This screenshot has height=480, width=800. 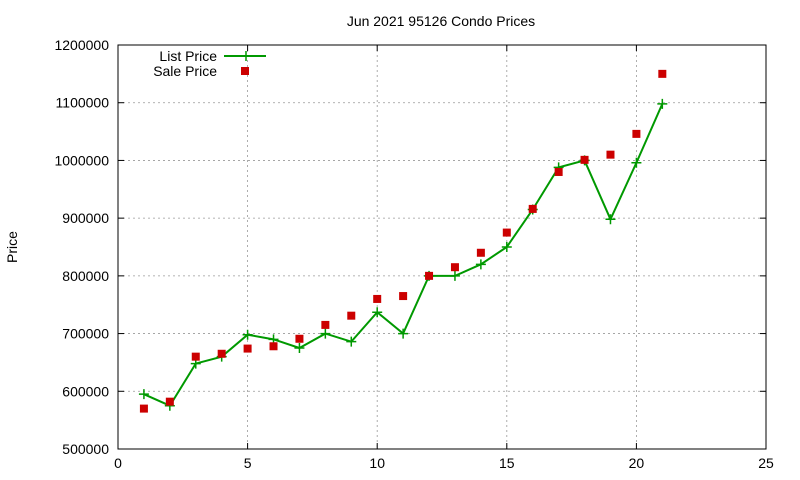 What do you see at coordinates (637, 463) in the screenshot?
I see `x-tick-label: 20` at bounding box center [637, 463].